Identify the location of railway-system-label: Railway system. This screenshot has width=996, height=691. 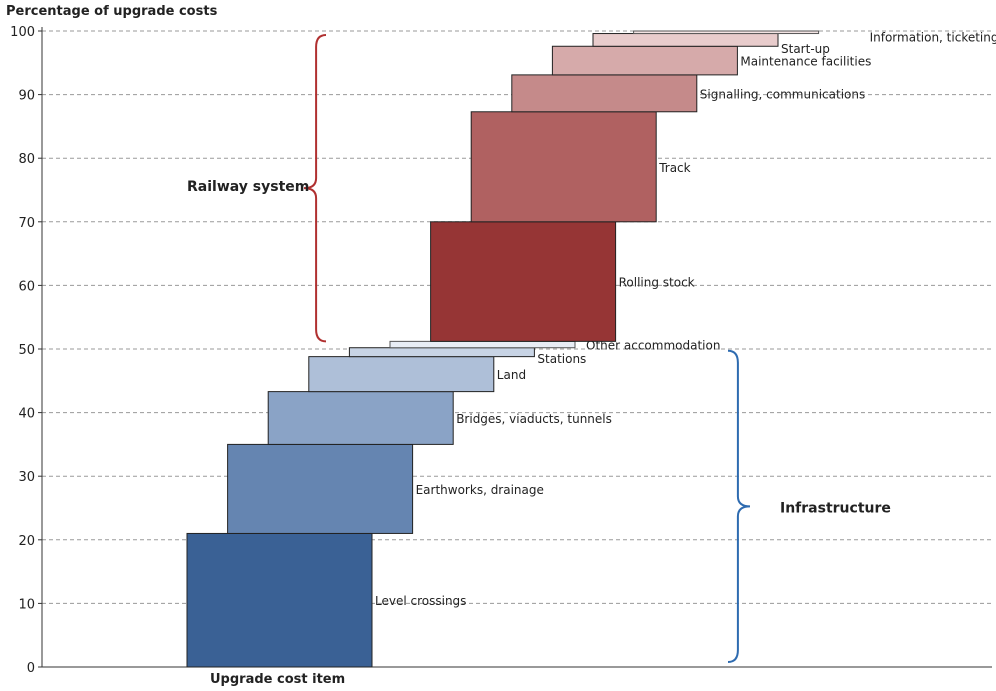
(248, 187).